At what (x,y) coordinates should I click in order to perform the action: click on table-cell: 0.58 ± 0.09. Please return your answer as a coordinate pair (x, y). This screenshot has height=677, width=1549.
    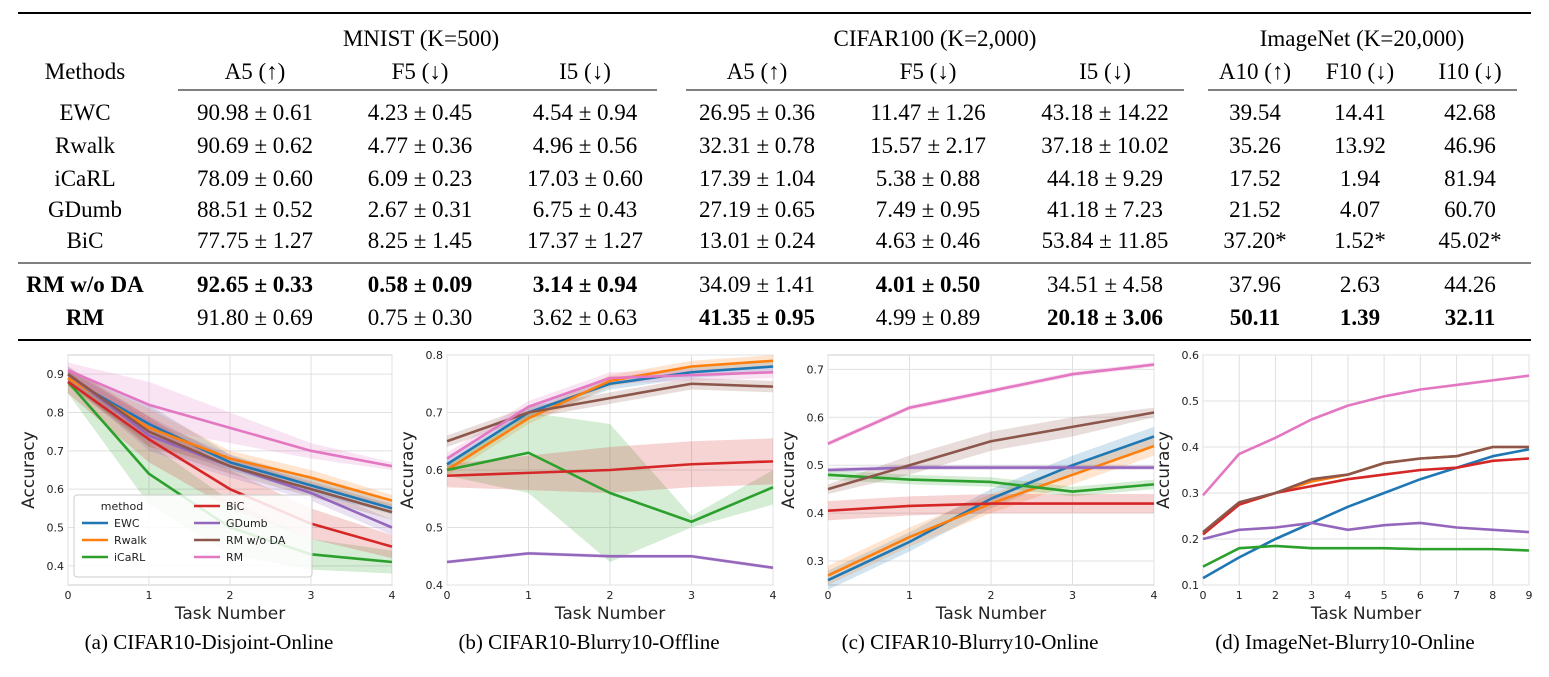
    Looking at the image, I should click on (420, 284).